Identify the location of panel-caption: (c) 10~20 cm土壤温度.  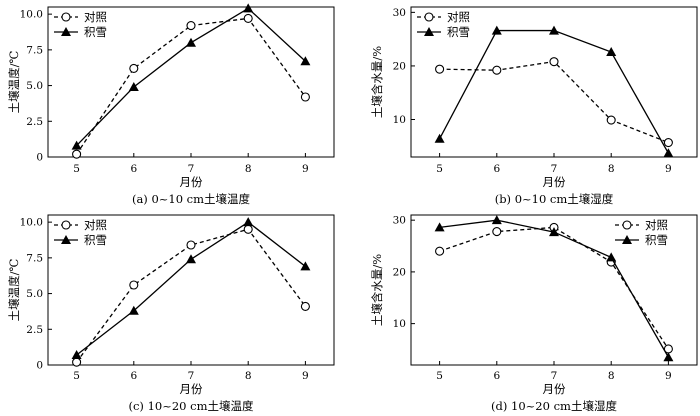
(191, 406).